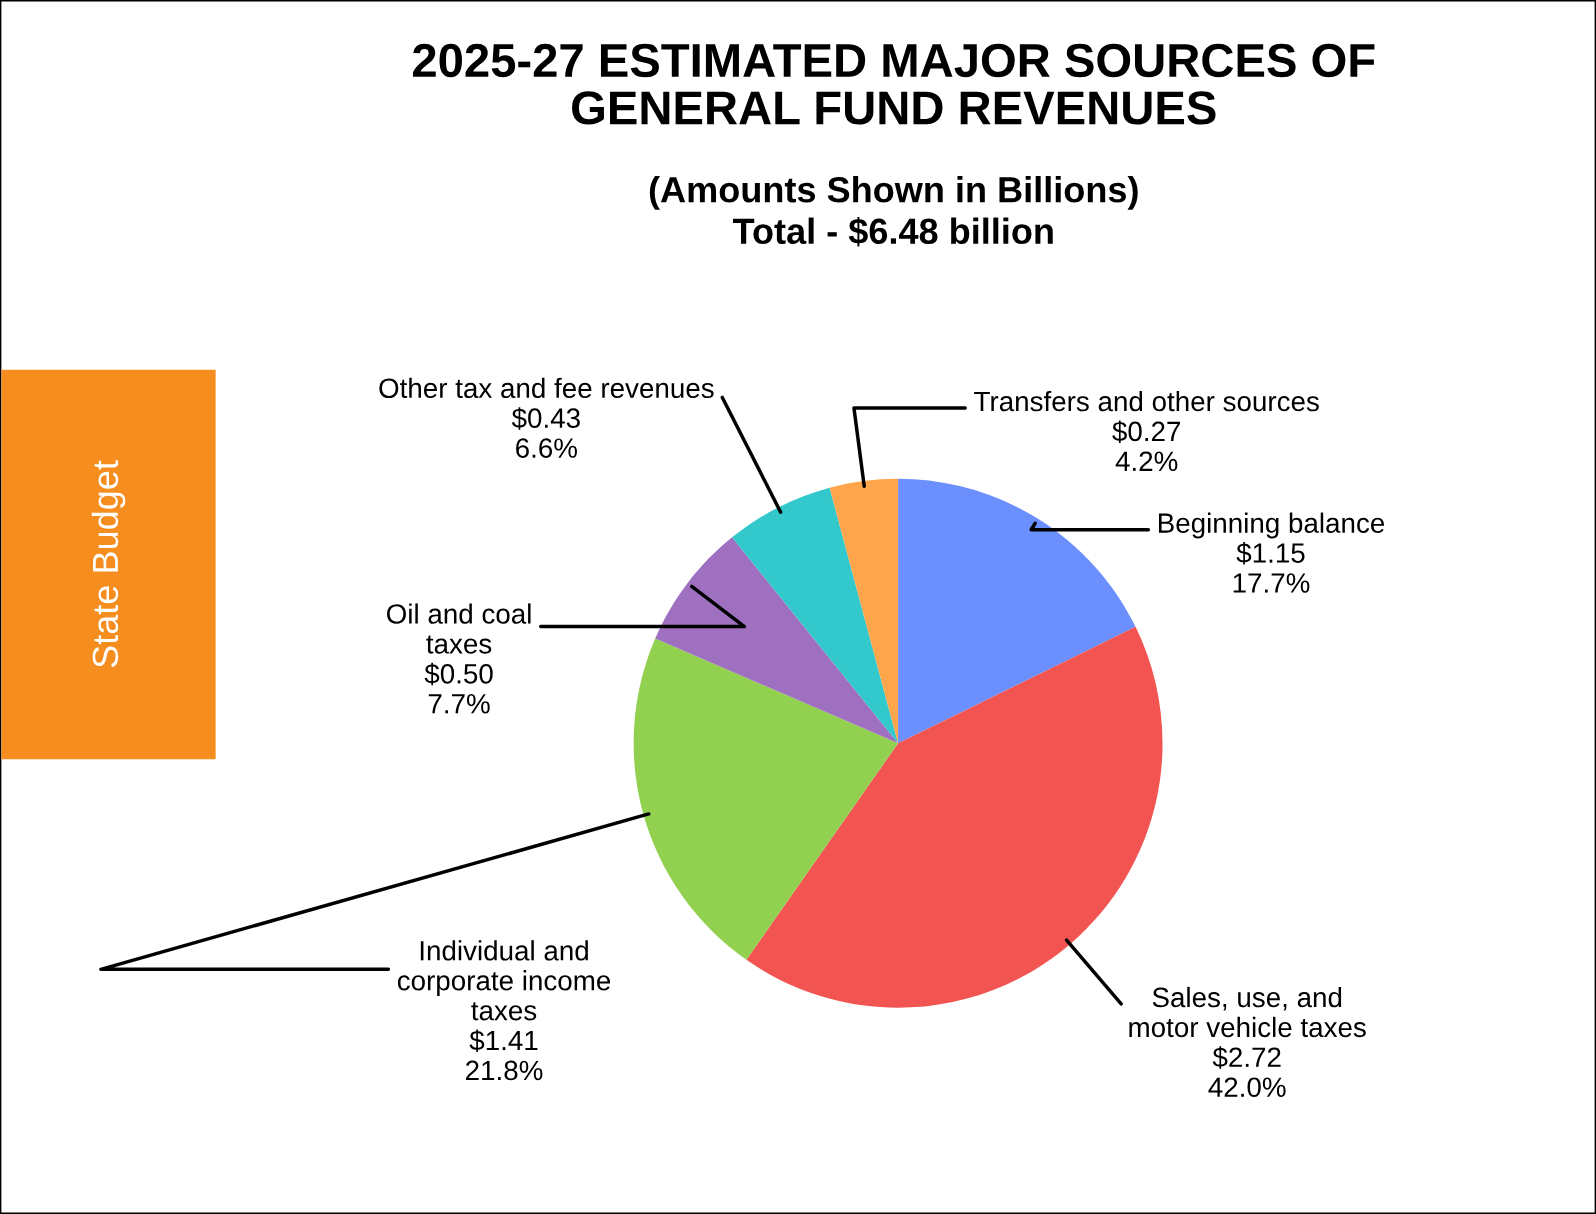  What do you see at coordinates (1146, 401) in the screenshot?
I see `slice-label: Transfers and other sources` at bounding box center [1146, 401].